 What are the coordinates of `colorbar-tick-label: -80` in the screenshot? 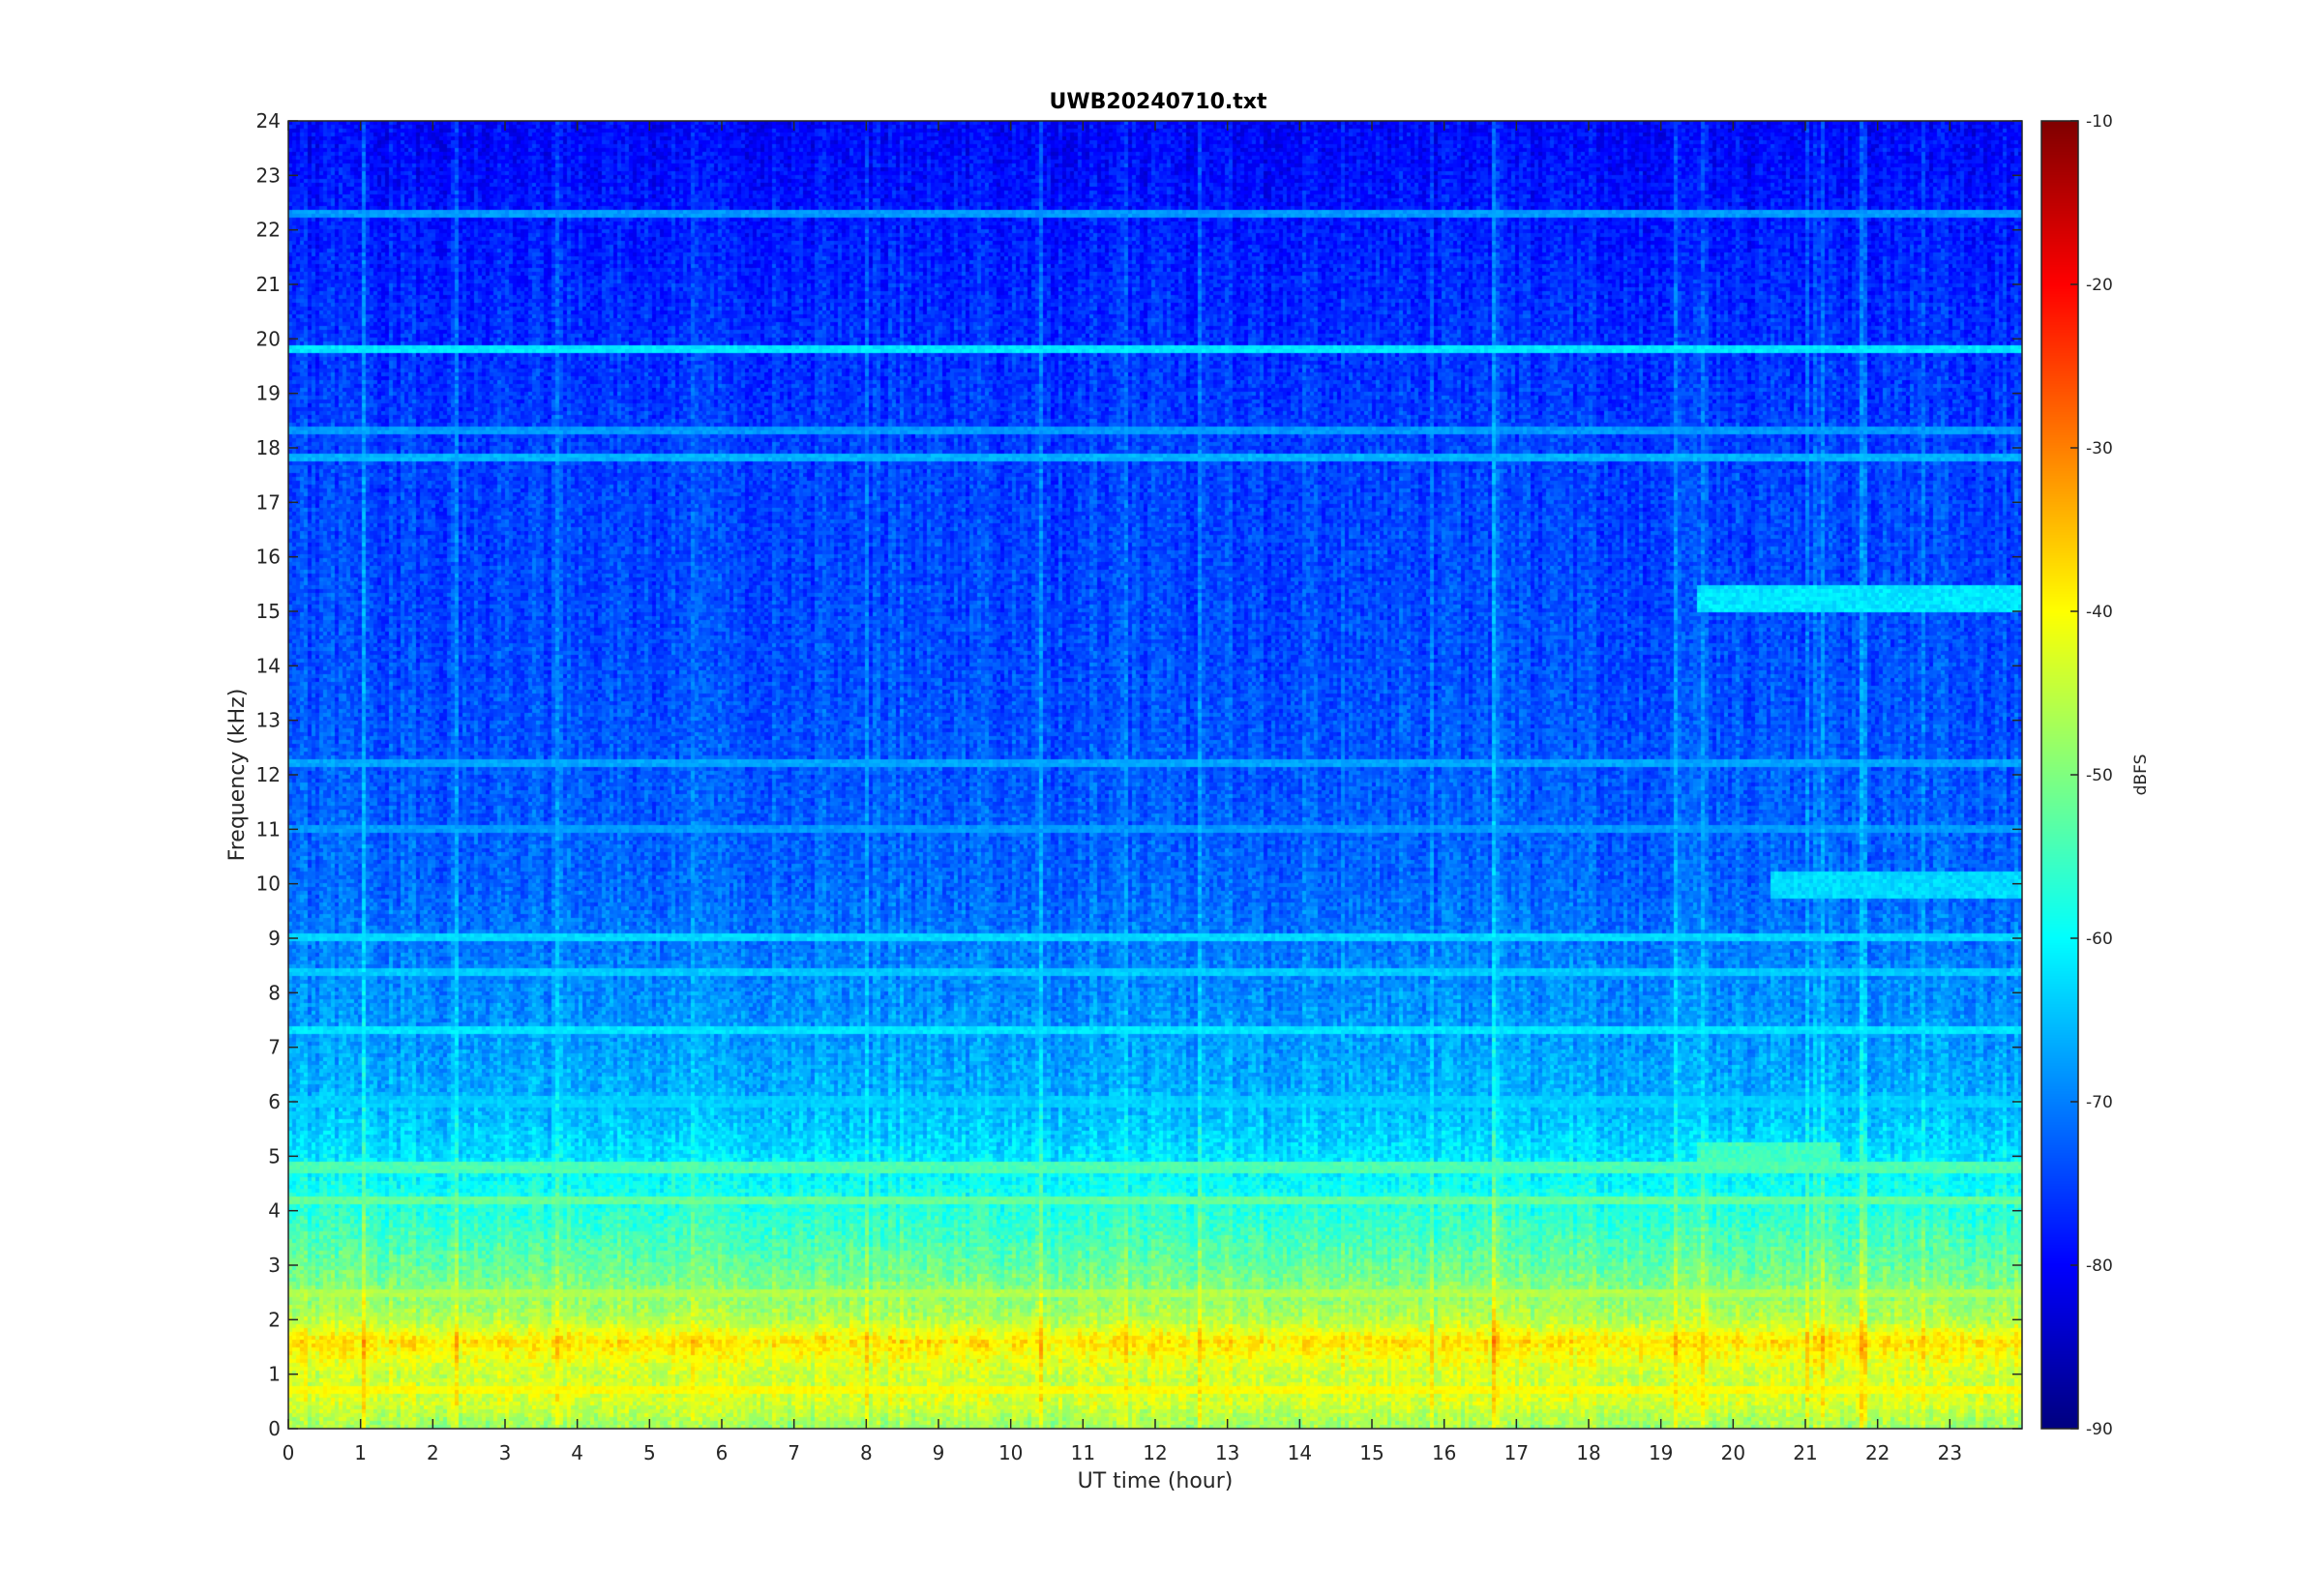 It's located at (2099, 1266).